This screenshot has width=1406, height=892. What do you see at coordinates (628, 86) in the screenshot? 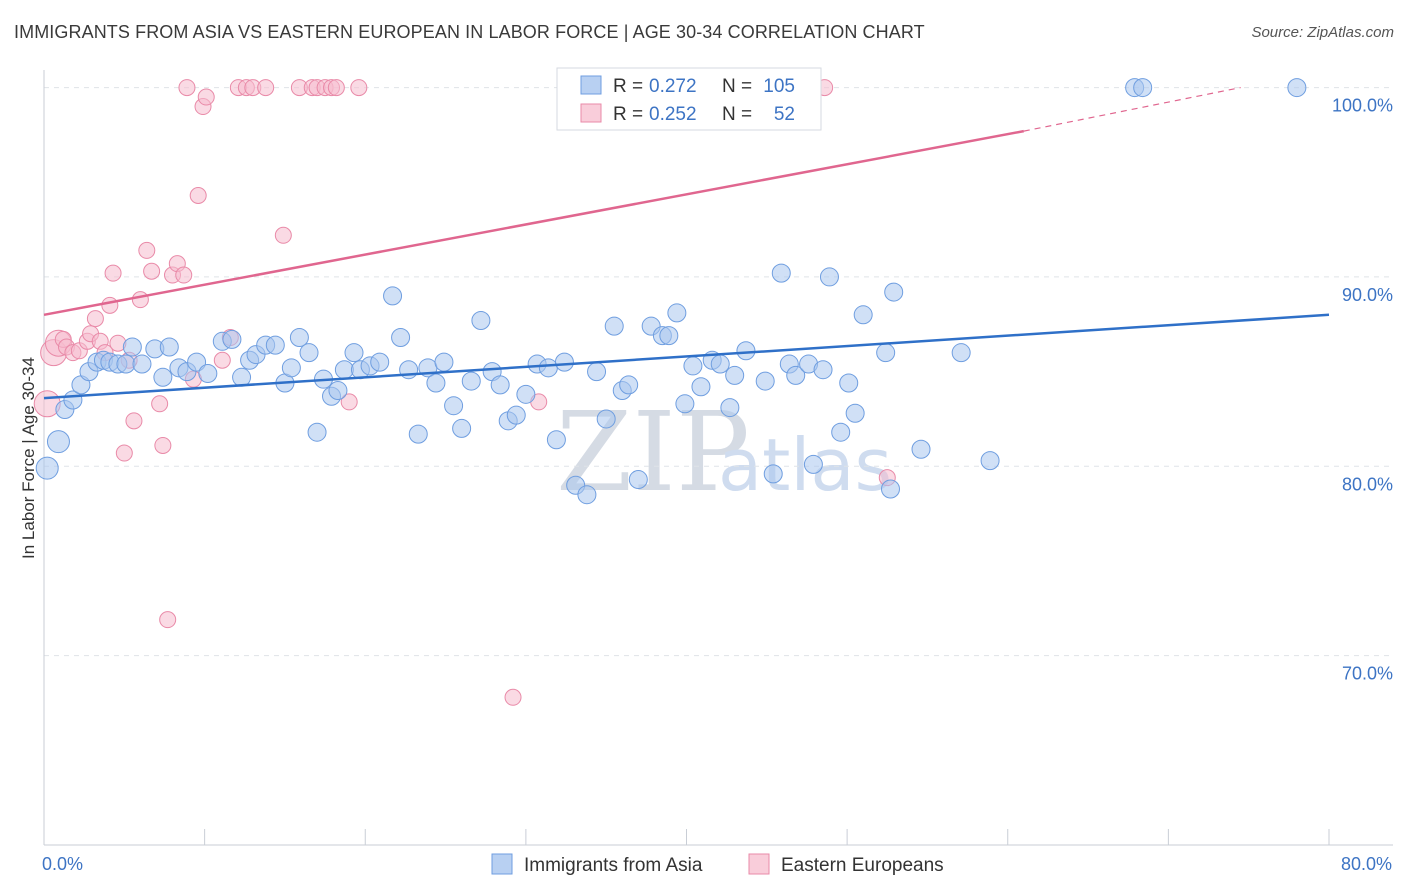
I see `legend-r-label-blue: R =` at bounding box center [628, 86].